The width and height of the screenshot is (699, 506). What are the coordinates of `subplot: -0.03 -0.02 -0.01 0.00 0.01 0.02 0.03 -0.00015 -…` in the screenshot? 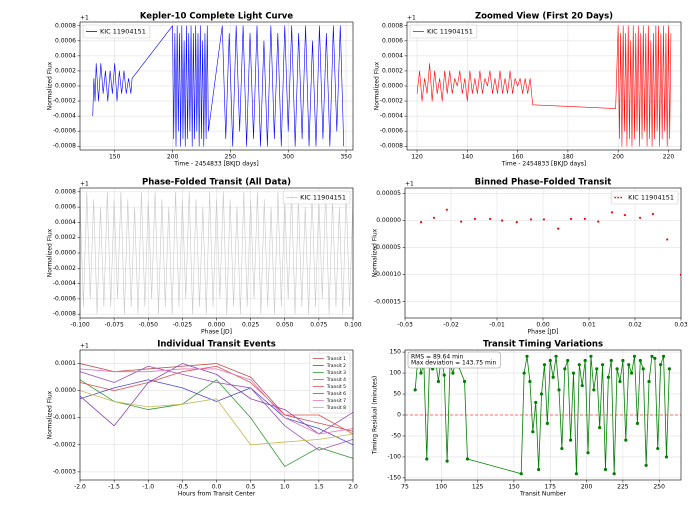 It's located at (530, 257).